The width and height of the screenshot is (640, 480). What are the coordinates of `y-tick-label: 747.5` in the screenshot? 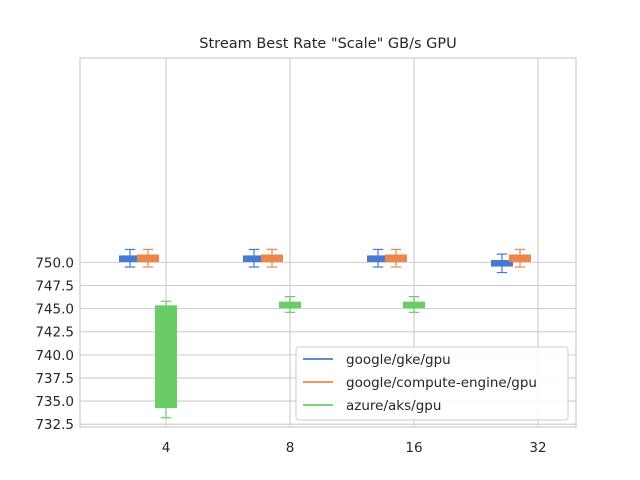 It's located at (54, 287).